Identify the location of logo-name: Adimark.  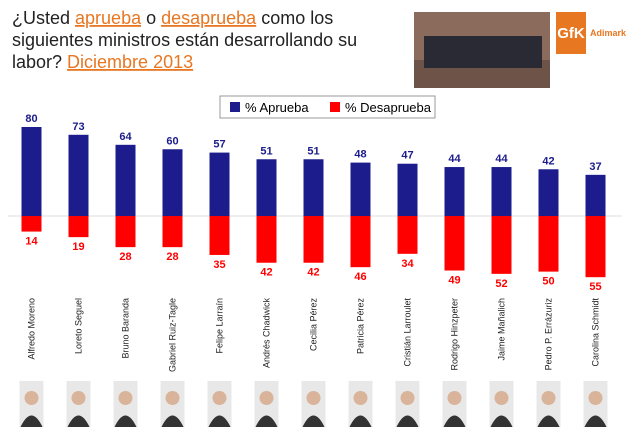
(608, 33).